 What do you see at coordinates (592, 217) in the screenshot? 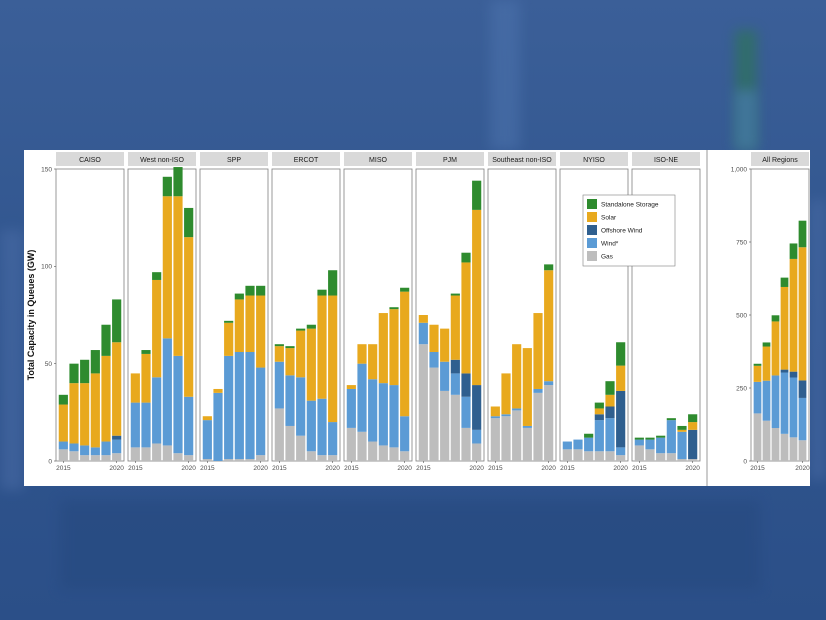
I see `legend-swatch-solar` at bounding box center [592, 217].